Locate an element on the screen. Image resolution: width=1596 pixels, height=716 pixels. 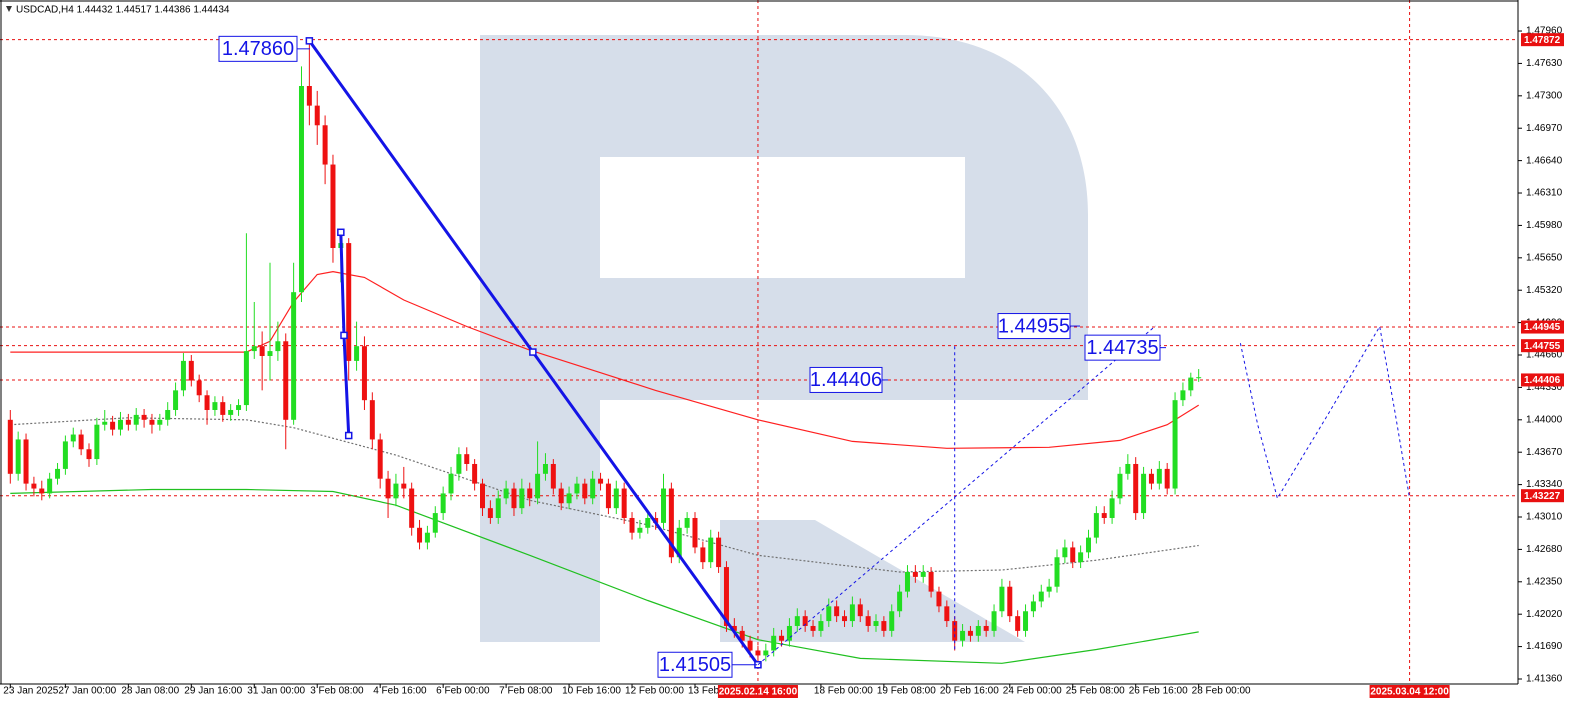
x-tick-label: 31 Jan 00:00 is located at coordinates (276, 691).